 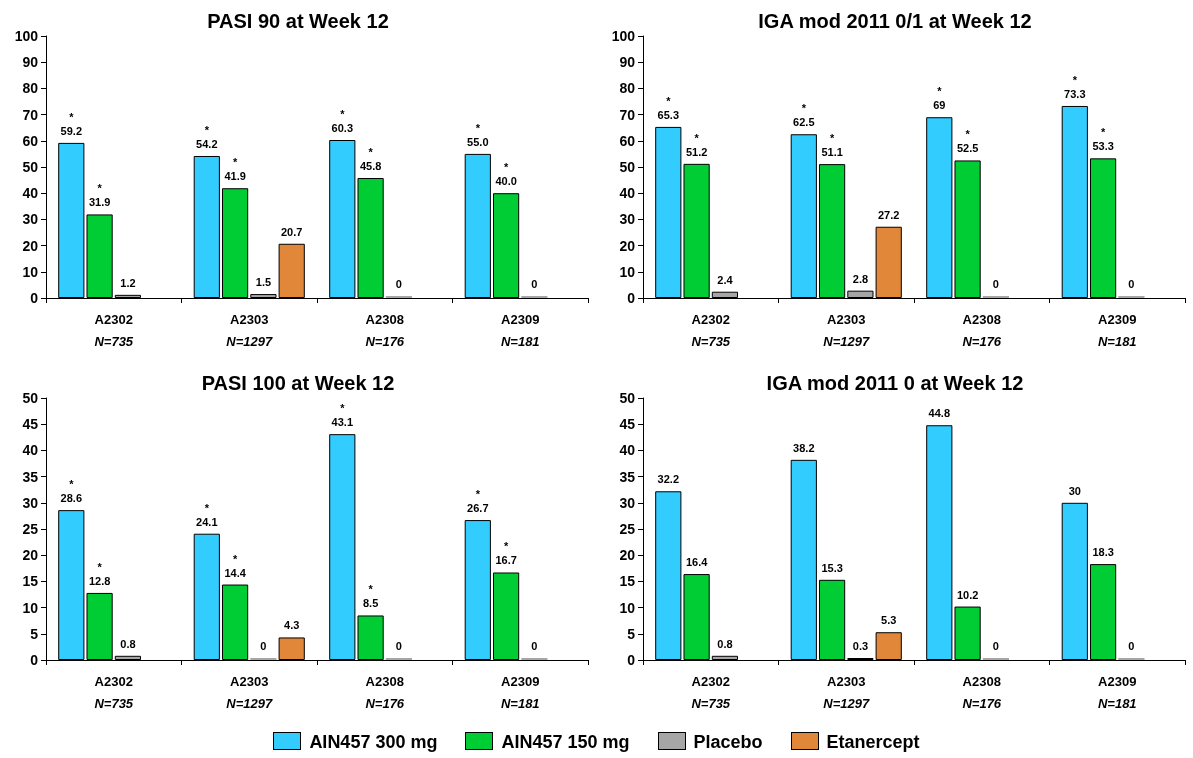 I want to click on data-label: * 43.1, so click(x=342, y=415).